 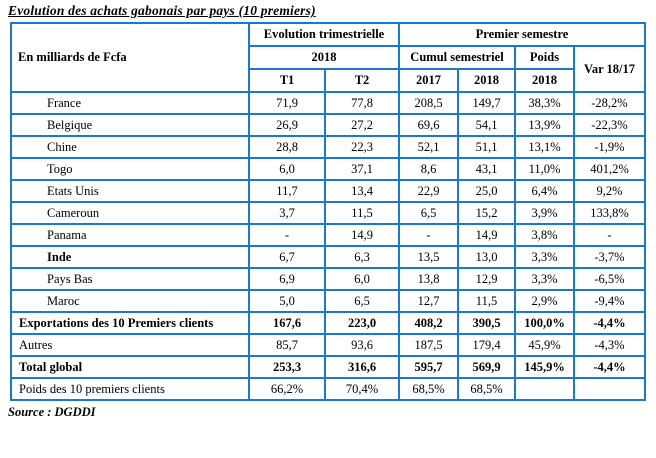 I want to click on header-year-2018: 2018, so click(x=324, y=57).